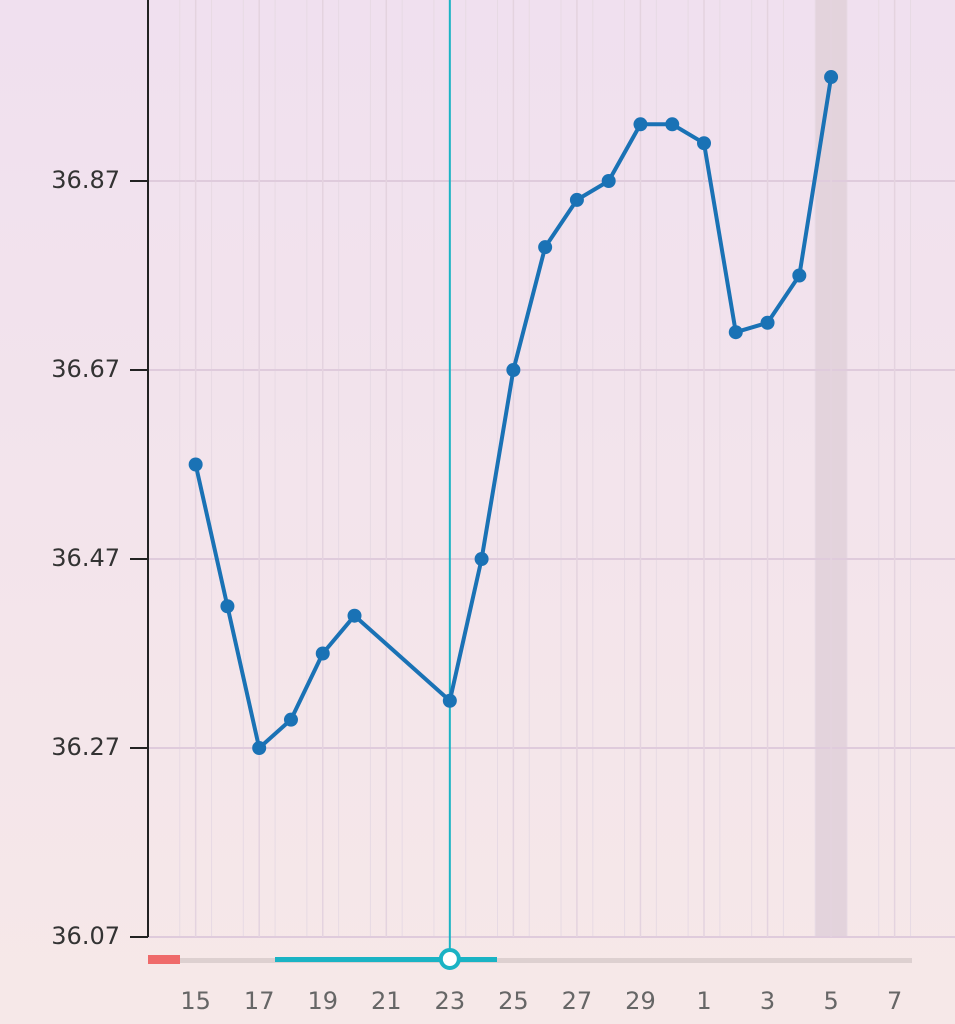 Image resolution: width=955 pixels, height=1024 pixels. Describe the element at coordinates (322, 1001) in the screenshot. I see `x-tick-label: 19` at that location.